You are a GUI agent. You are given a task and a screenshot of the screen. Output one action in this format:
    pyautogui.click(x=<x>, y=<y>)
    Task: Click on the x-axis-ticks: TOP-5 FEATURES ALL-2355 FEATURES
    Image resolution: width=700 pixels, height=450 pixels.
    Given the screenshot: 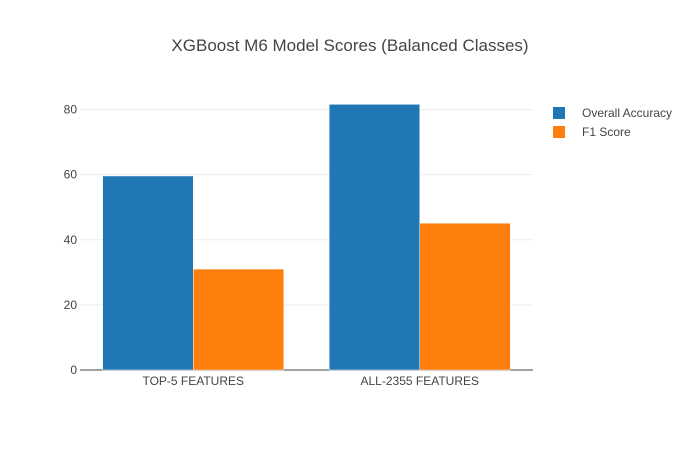 What is the action you would take?
    pyautogui.click(x=310, y=381)
    